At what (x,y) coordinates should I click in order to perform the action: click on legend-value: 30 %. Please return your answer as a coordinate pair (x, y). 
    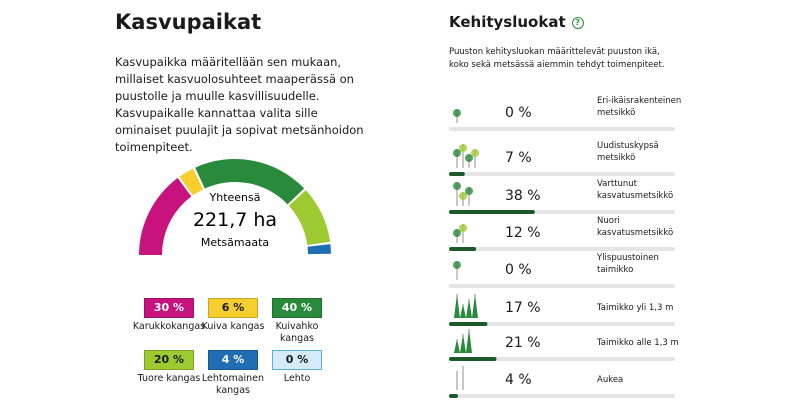
    Looking at the image, I should click on (169, 308).